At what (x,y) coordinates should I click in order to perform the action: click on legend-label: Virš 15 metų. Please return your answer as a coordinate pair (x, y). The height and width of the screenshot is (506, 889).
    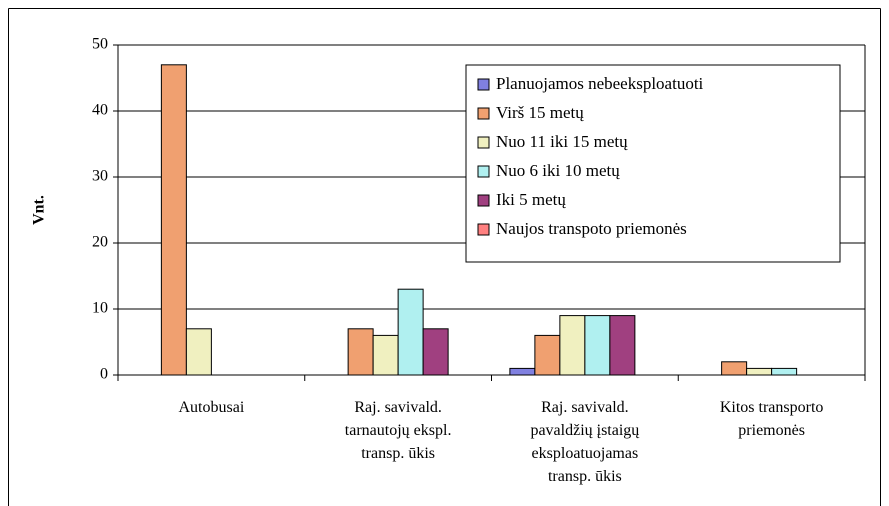
    Looking at the image, I should click on (540, 112).